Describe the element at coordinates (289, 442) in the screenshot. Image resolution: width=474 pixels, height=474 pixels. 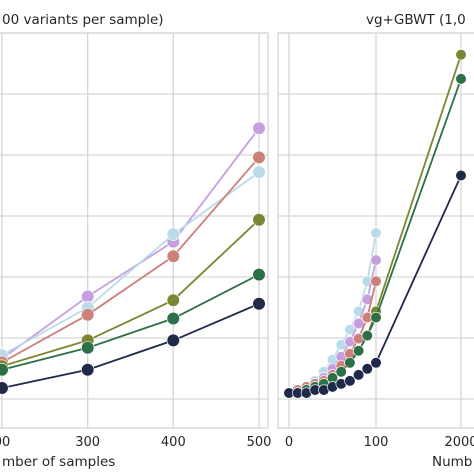
I see `right-x-tick-label: 0` at that location.